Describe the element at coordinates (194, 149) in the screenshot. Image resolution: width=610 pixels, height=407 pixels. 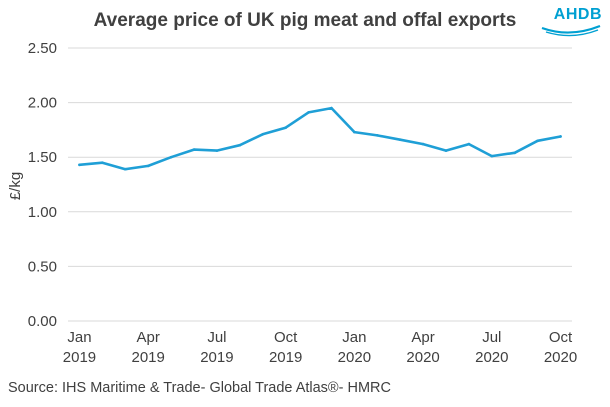
I see `data-point: Jun 2019: 1.57` at that location.